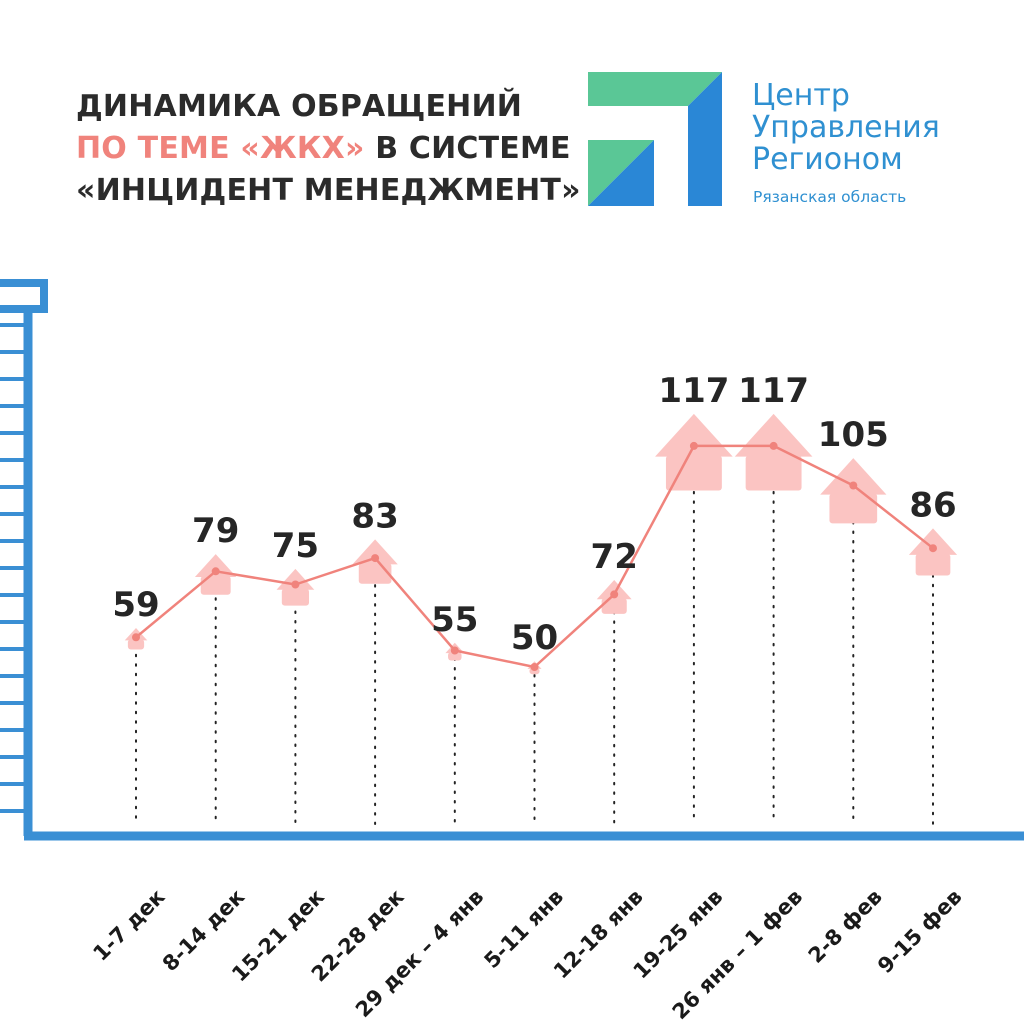 This screenshot has width=1024, height=1024. I want to click on data-value-label: 55, so click(454, 620).